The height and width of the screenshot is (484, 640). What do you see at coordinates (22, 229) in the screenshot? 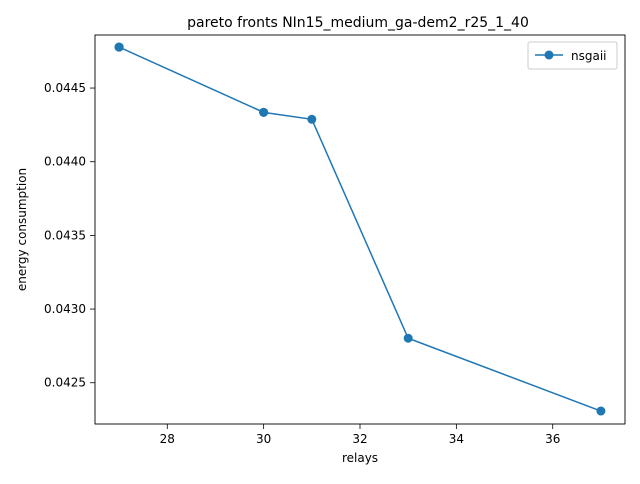
I see `y-axis-label: energy consumption` at bounding box center [22, 229].